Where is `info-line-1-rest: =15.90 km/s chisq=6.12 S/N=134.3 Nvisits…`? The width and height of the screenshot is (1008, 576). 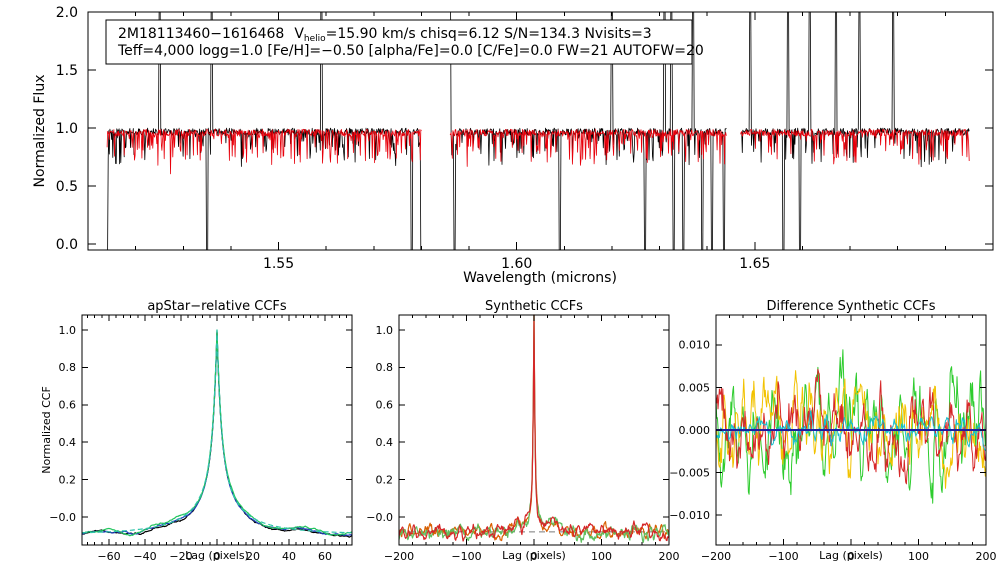 info-line-1-rest: =15.90 km/s chisq=6.12 S/N=134.3 Nvisits… is located at coordinates (489, 34).